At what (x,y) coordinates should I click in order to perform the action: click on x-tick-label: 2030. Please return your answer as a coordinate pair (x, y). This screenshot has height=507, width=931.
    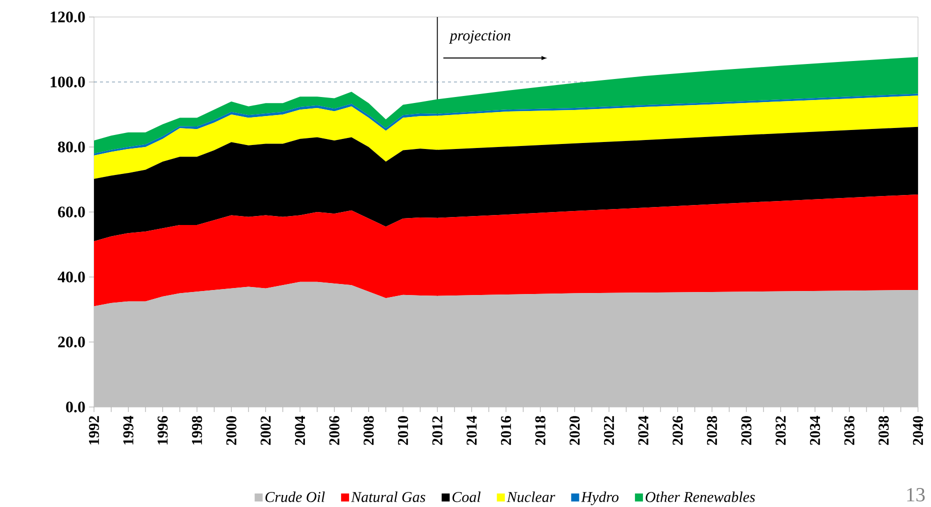
    Looking at the image, I should click on (746, 430).